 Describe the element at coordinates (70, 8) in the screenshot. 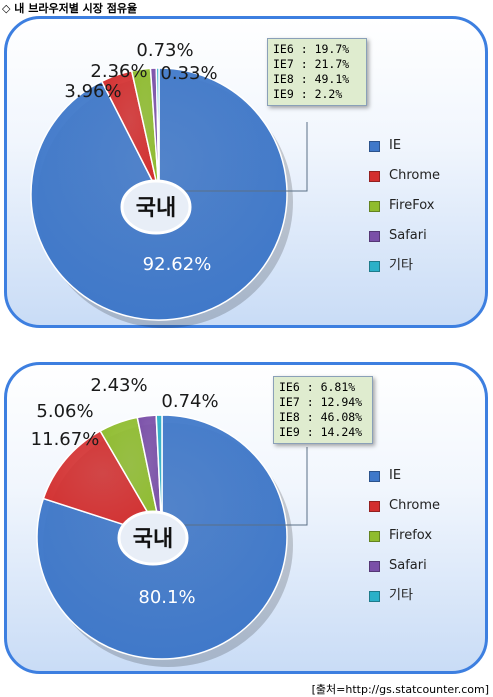

I see `page-title: ◇ 내 브라우저별 시장 점유율` at that location.